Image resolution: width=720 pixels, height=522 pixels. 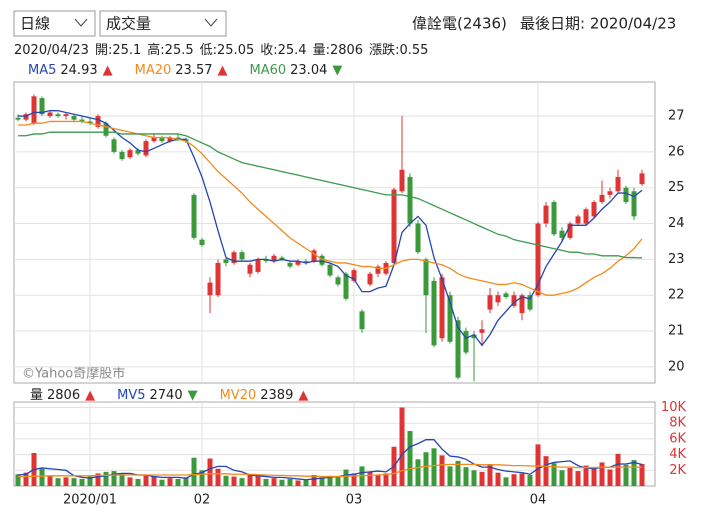 I want to click on period-dropdown: 日線, so click(x=54, y=23).